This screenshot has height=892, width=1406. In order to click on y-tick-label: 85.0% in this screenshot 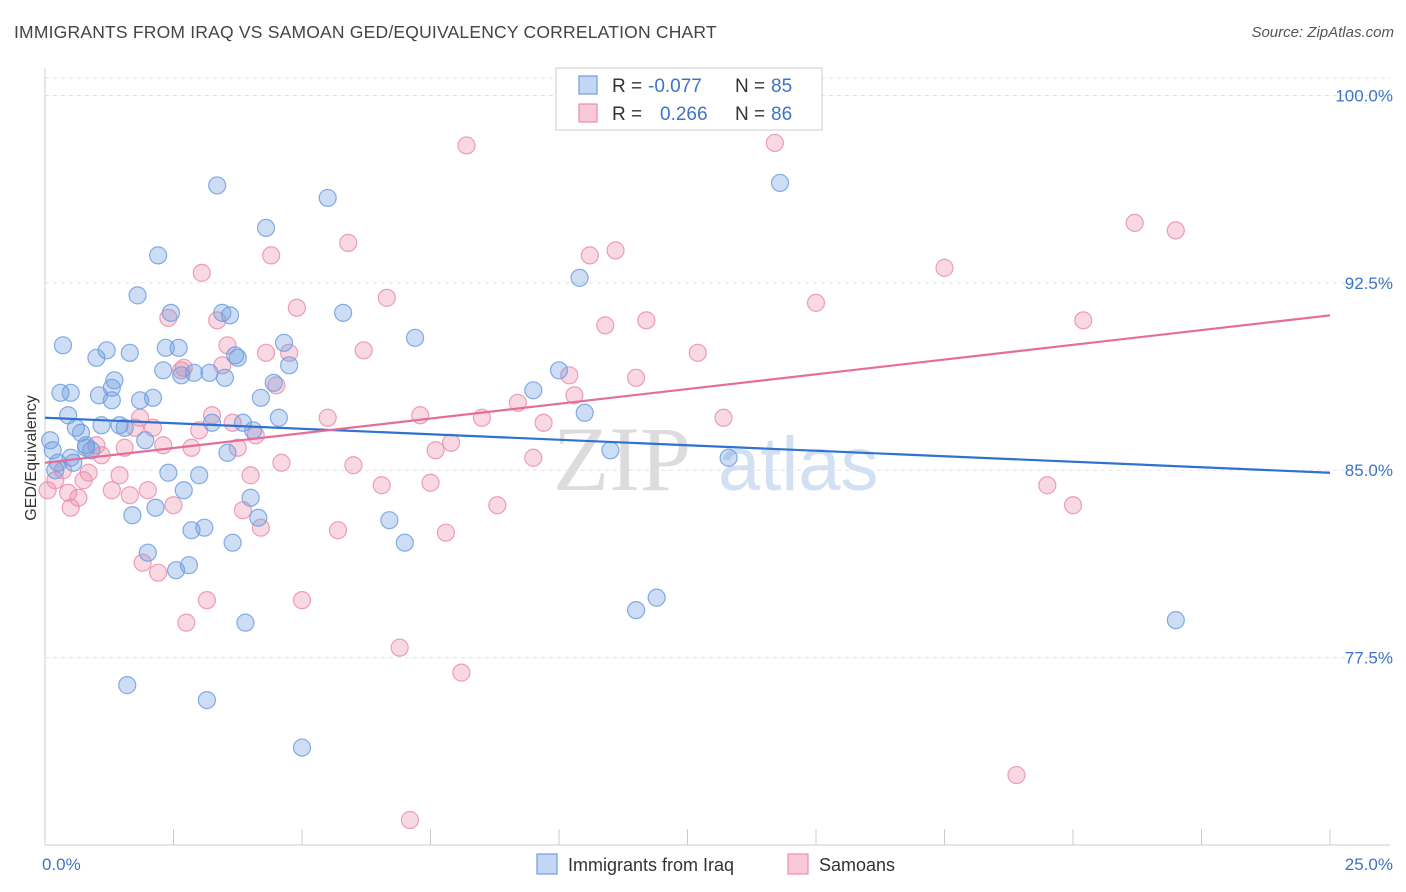, I will do `click(1369, 470)`.